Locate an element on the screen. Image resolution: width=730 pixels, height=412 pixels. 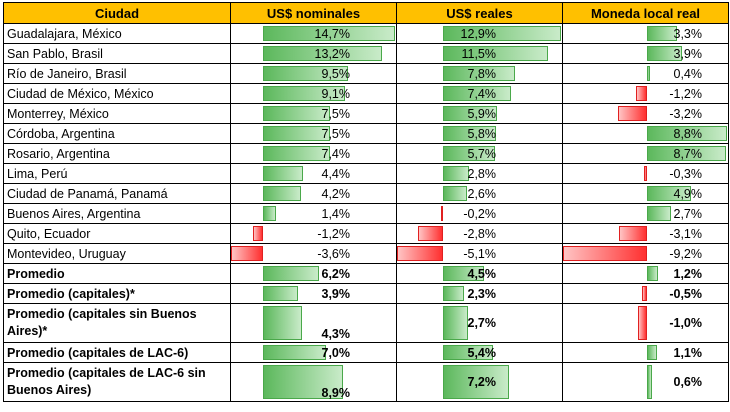
table-row: Monterrey, México 7,5% 5,9% -3,2% is located at coordinates (366, 113).